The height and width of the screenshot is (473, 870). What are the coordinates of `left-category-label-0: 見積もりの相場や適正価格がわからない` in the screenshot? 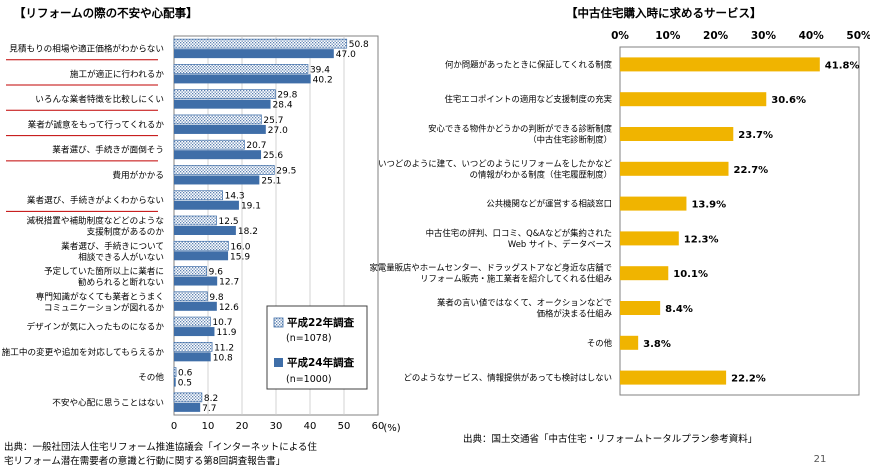 It's located at (86, 49).